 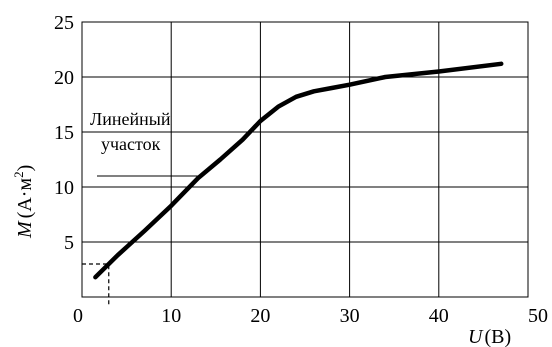 What do you see at coordinates (64, 78) in the screenshot?
I see `y-tick-label: 20` at bounding box center [64, 78].